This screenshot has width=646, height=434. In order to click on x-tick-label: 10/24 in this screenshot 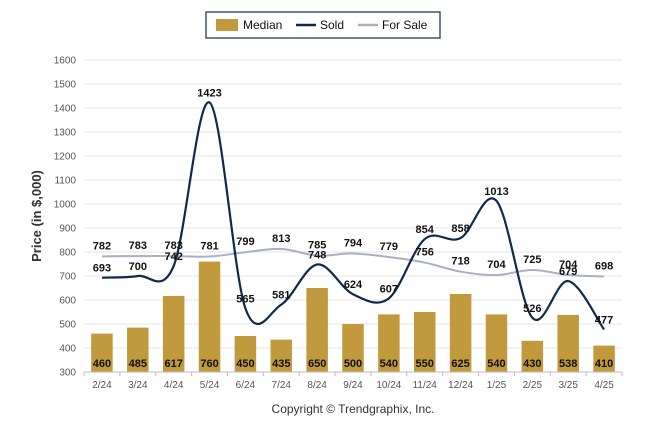, I will do `click(388, 385)`.